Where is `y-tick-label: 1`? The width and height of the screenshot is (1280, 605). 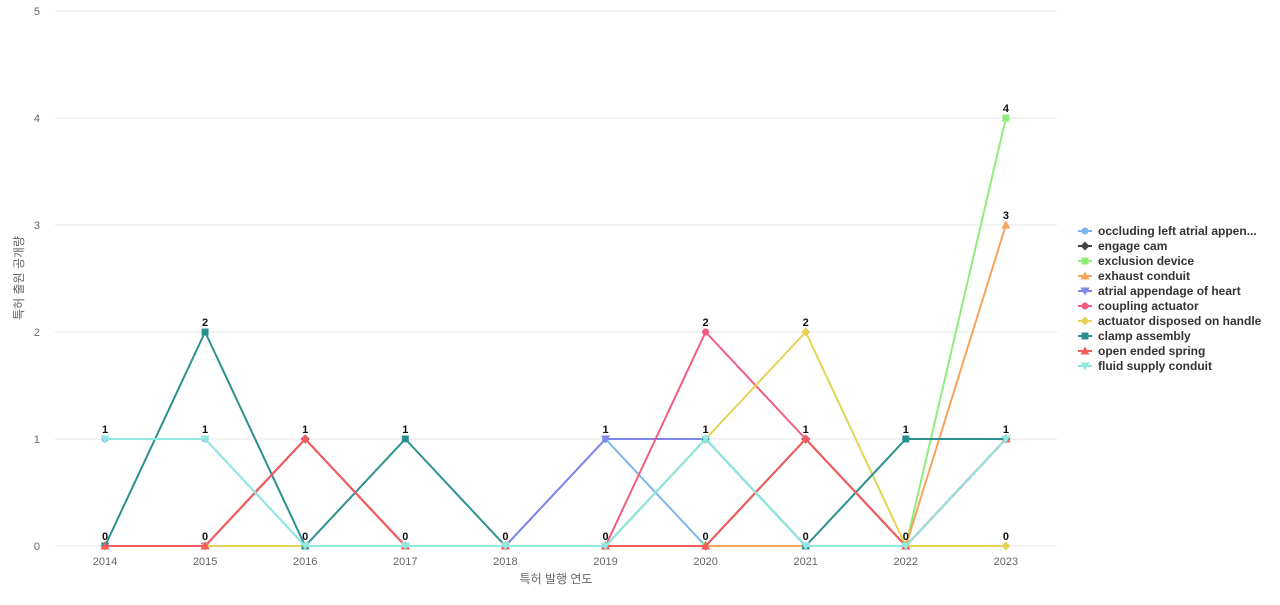
y-tick-label: 1 is located at coordinates (37, 440).